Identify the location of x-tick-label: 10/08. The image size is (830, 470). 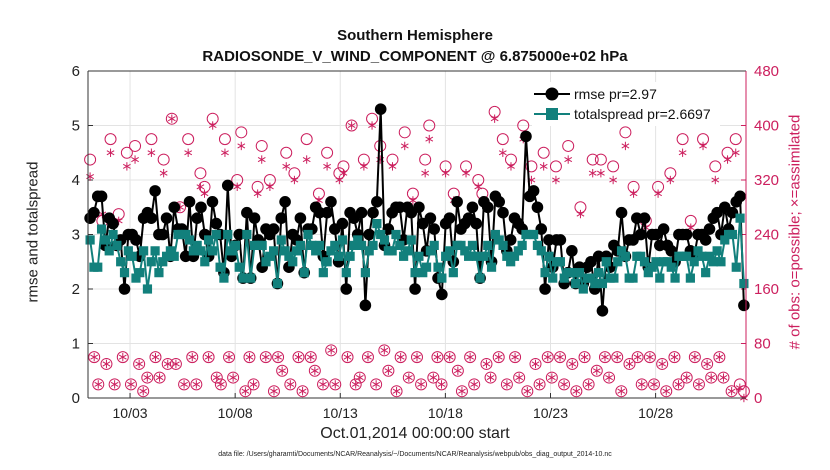
(235, 413).